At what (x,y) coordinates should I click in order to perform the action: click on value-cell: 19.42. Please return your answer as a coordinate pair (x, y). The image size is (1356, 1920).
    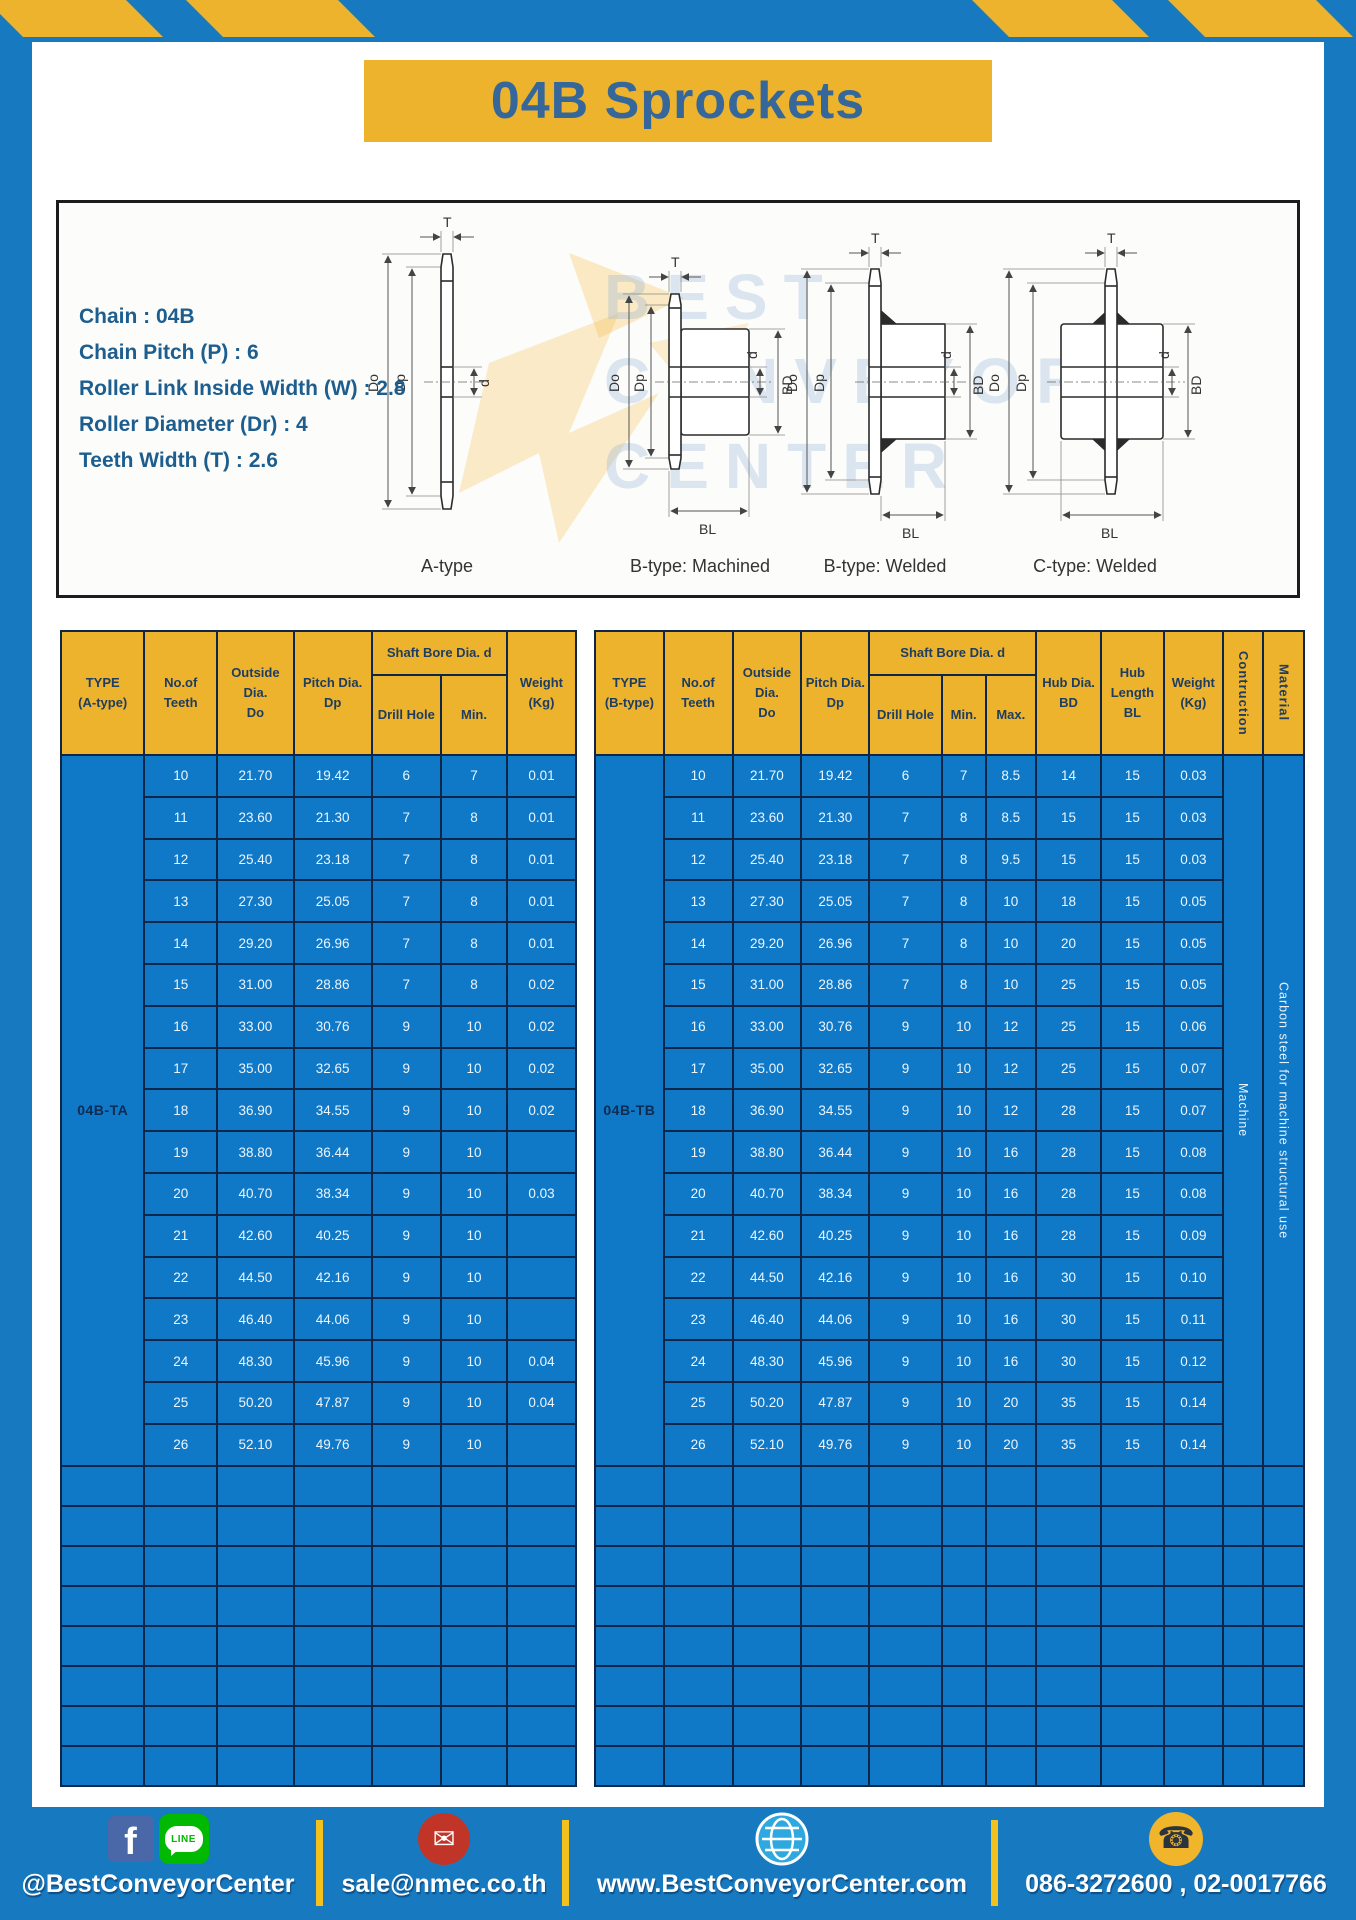
    Looking at the image, I should click on (835, 776).